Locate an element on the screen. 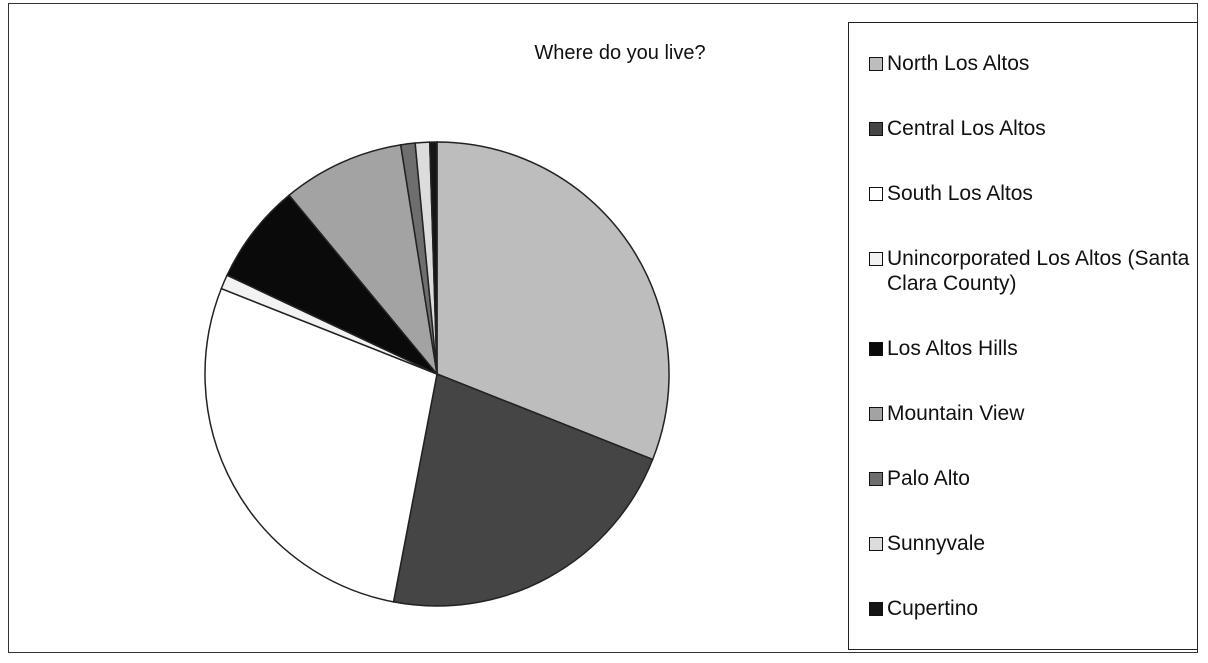  legend-entry: Cupertino is located at coordinates (1030, 608).